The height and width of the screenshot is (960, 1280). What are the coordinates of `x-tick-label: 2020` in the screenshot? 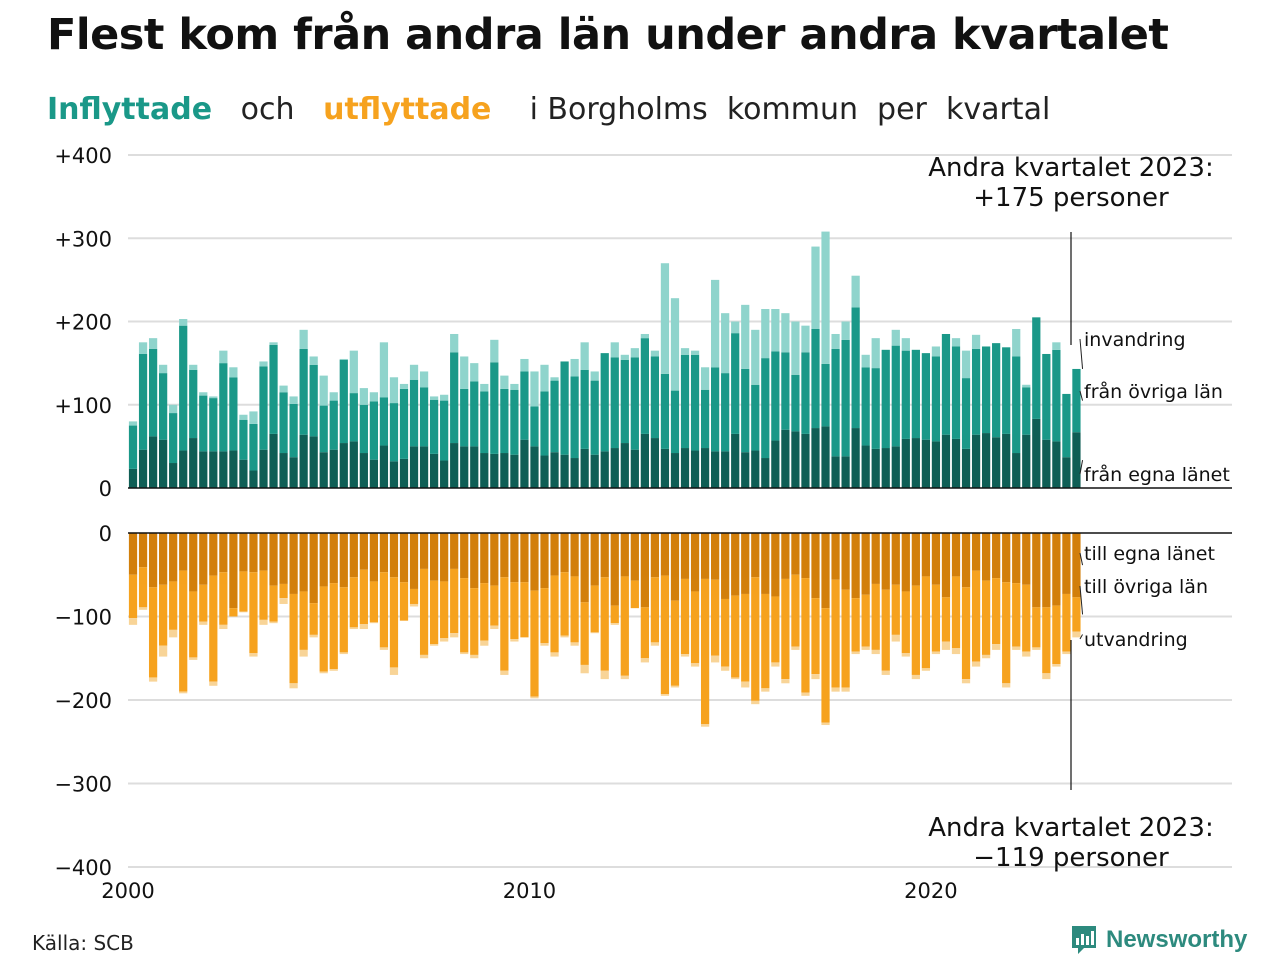 It's located at (930, 891).